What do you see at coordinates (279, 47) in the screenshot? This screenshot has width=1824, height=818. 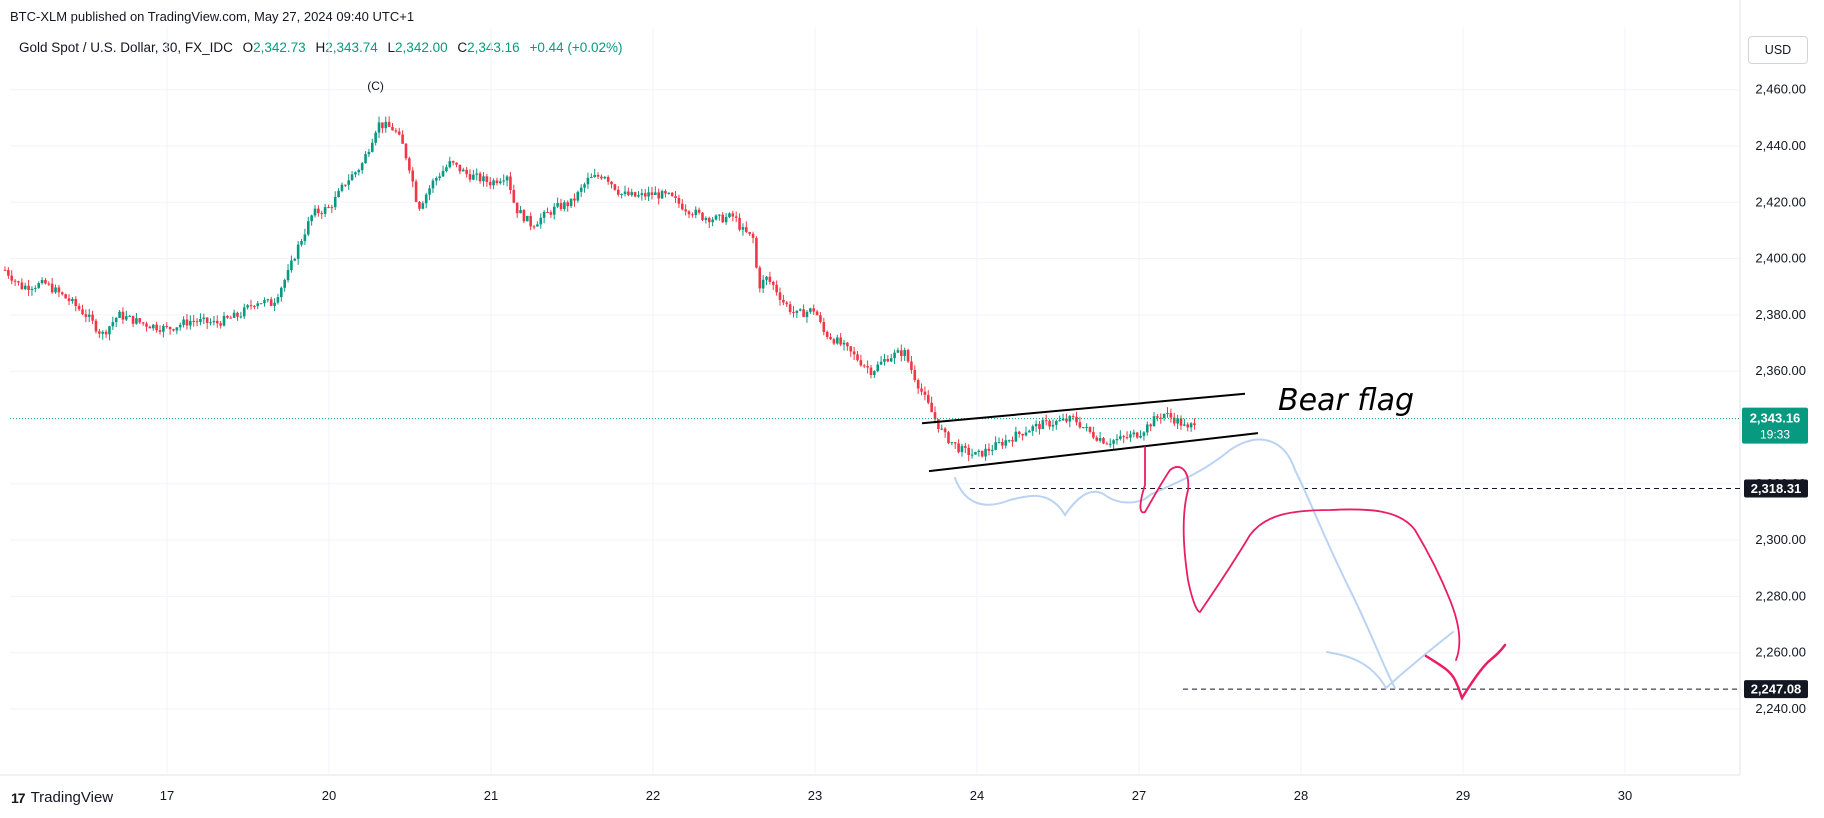 I see `open-value: 2,342.73` at bounding box center [279, 47].